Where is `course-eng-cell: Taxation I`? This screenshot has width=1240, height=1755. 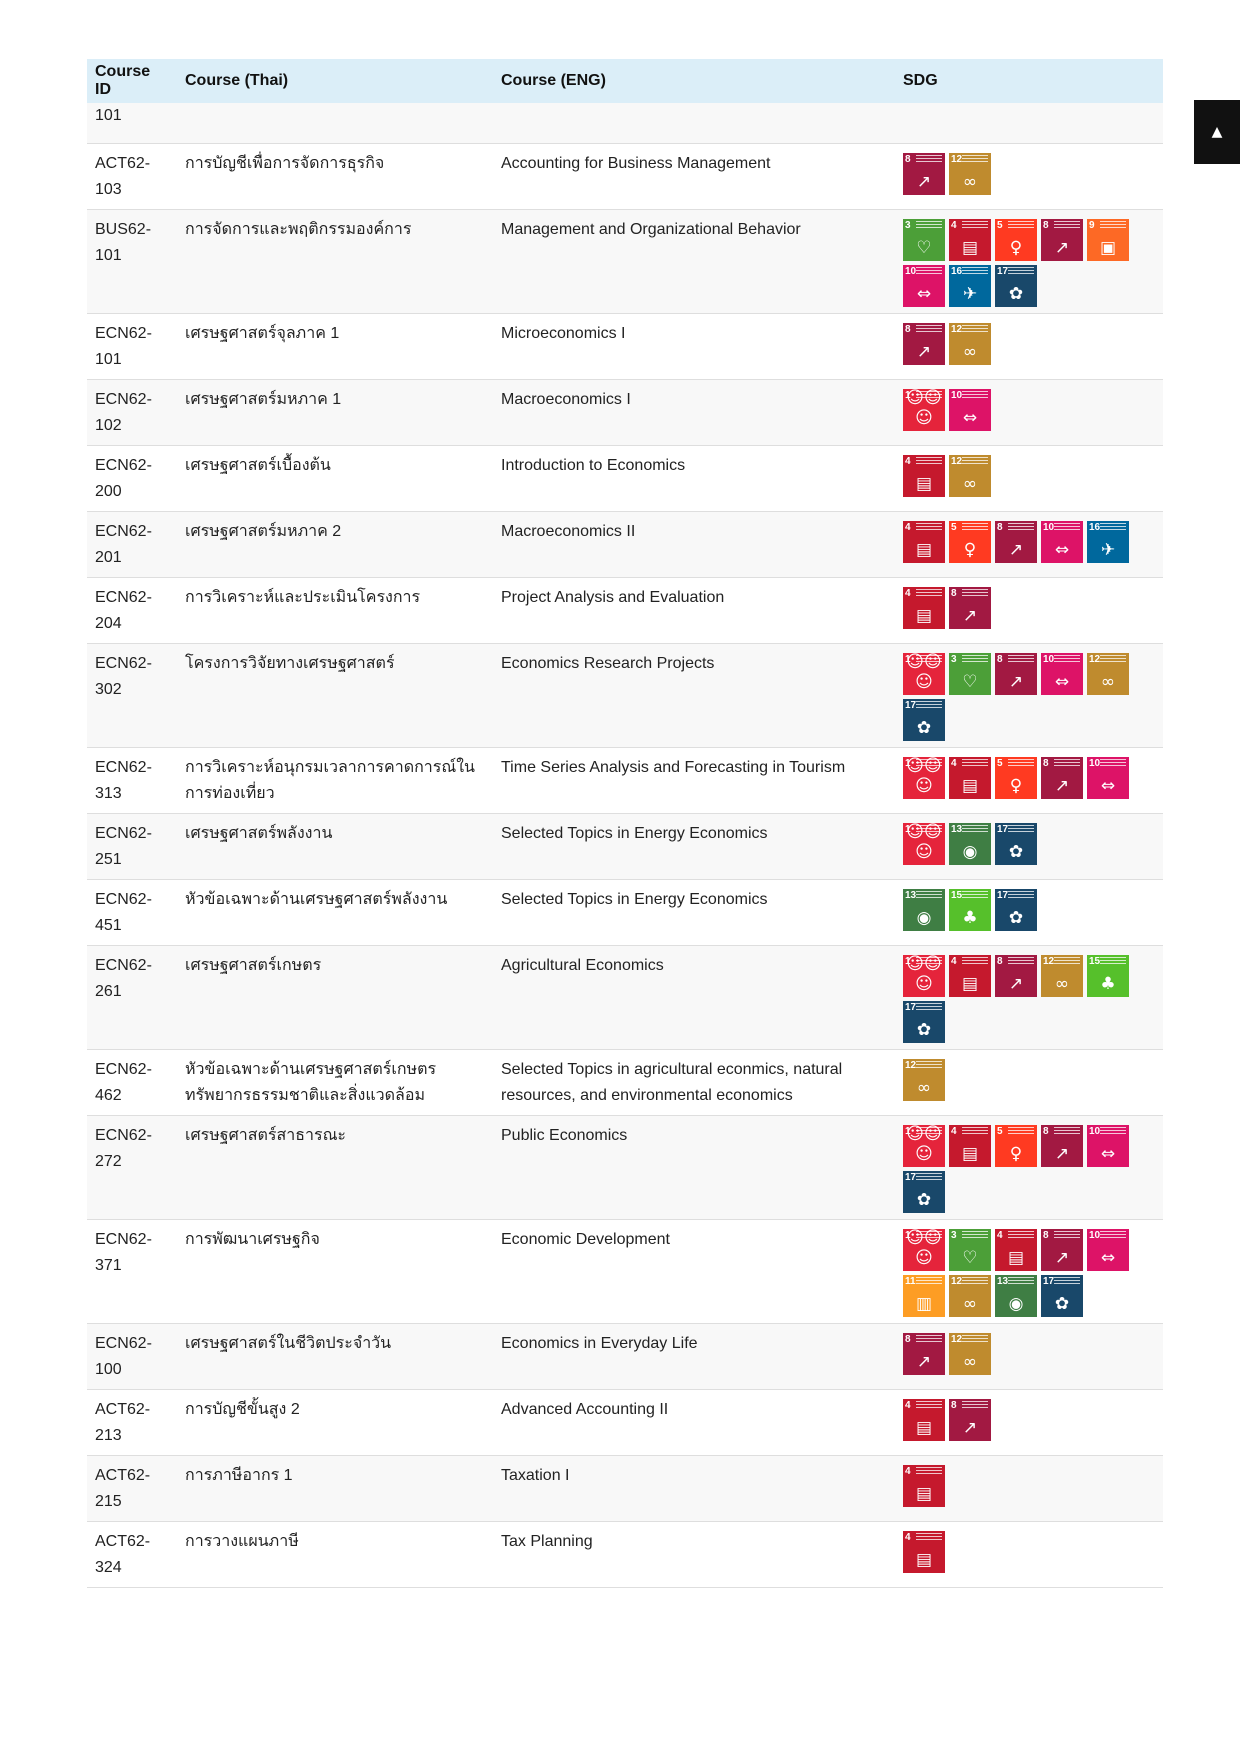
course-eng-cell: Taxation I is located at coordinates (694, 1488).